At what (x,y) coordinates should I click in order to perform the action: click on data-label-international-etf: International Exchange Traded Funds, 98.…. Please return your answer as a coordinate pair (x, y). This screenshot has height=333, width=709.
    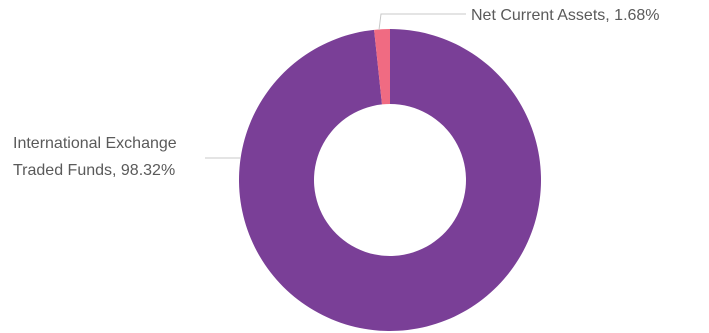
    Looking at the image, I should click on (97, 157).